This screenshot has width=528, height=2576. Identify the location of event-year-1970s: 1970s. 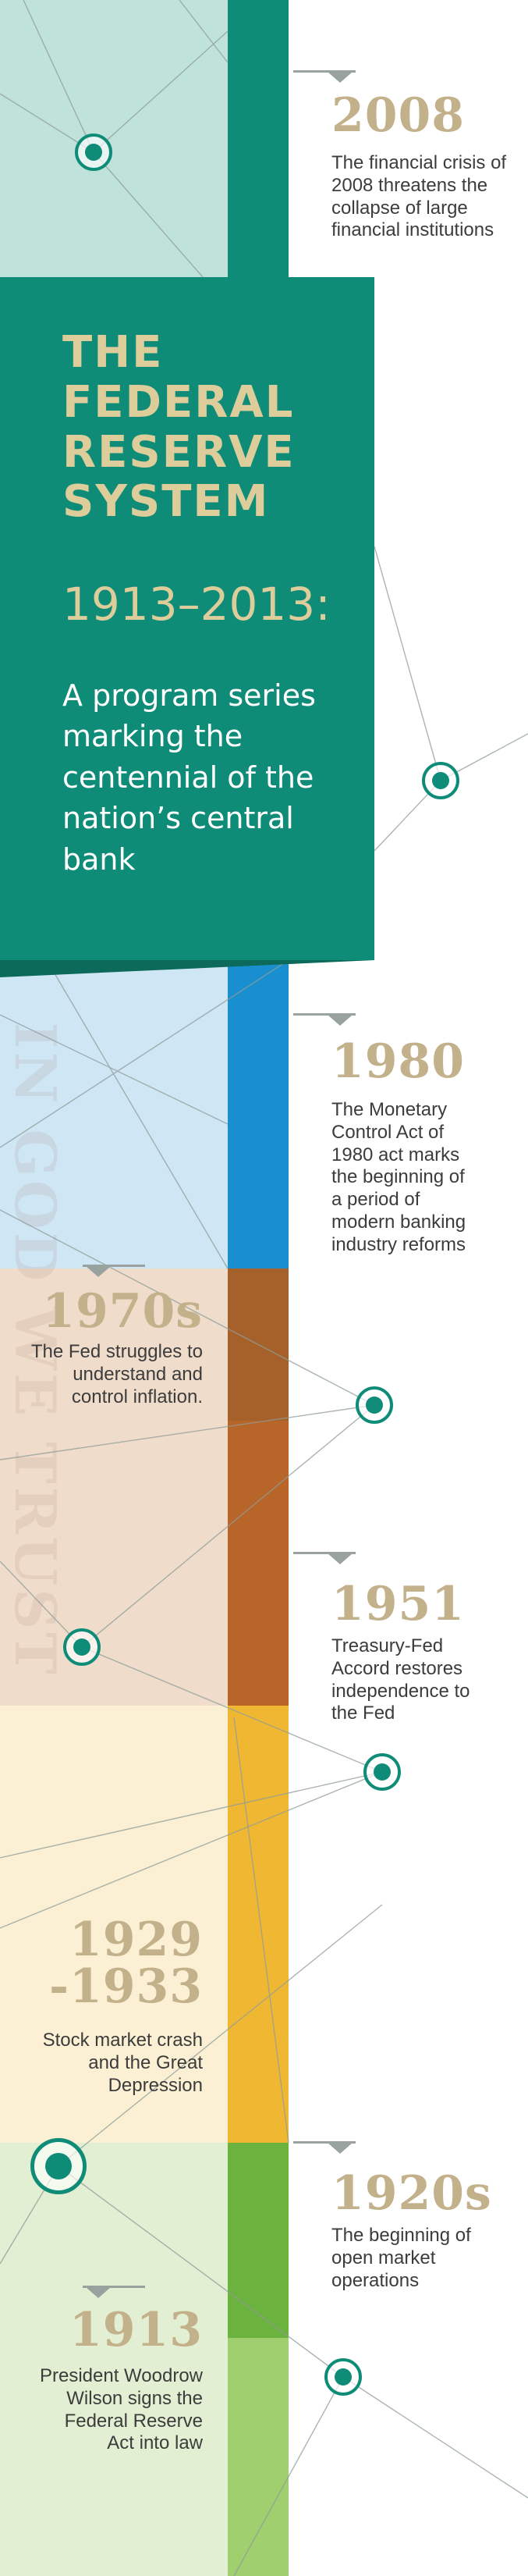
(122, 1311).